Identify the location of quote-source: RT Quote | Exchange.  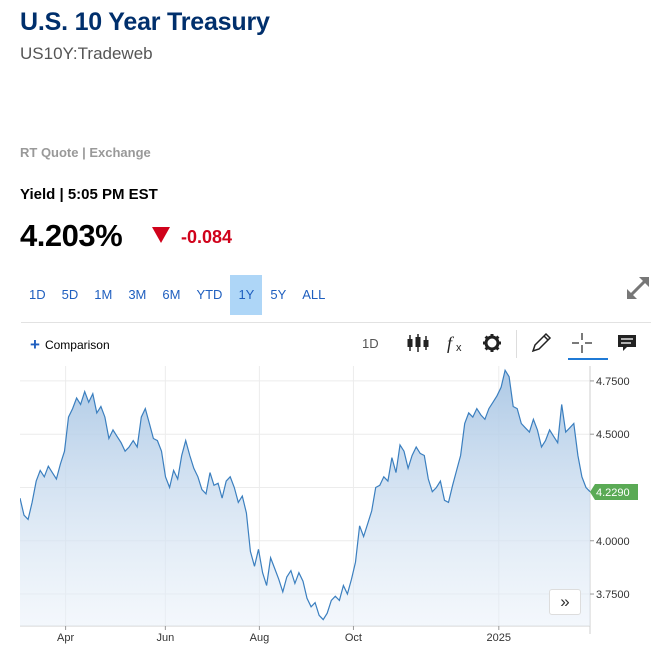
(85, 152).